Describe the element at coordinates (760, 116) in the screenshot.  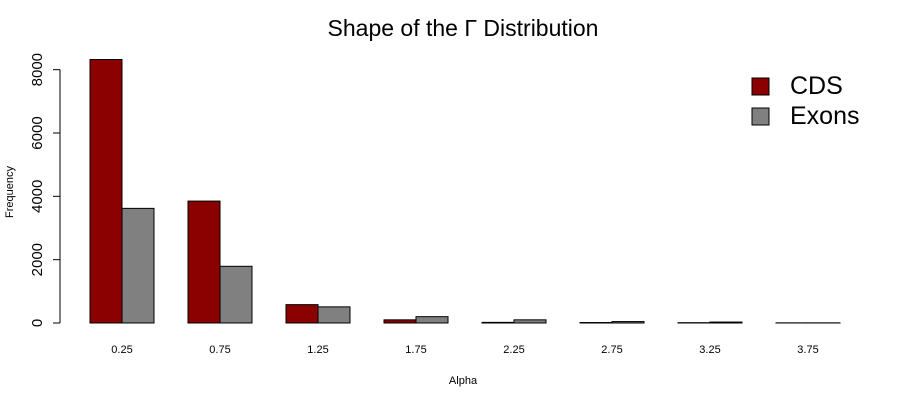
I see `legend-swatch-exons` at that location.